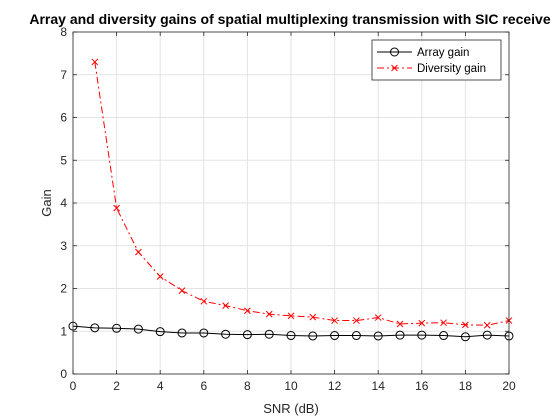  What do you see at coordinates (466, 386) in the screenshot?
I see `x-tick-label: 18` at bounding box center [466, 386].